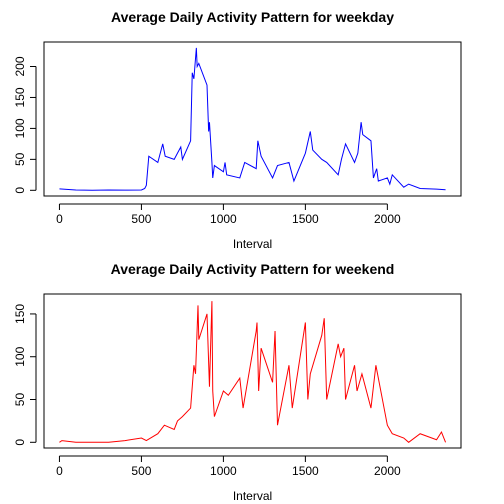 This screenshot has width=504, height=504. What do you see at coordinates (20, 66) in the screenshot?
I see `y-tick-label: 200` at bounding box center [20, 66].